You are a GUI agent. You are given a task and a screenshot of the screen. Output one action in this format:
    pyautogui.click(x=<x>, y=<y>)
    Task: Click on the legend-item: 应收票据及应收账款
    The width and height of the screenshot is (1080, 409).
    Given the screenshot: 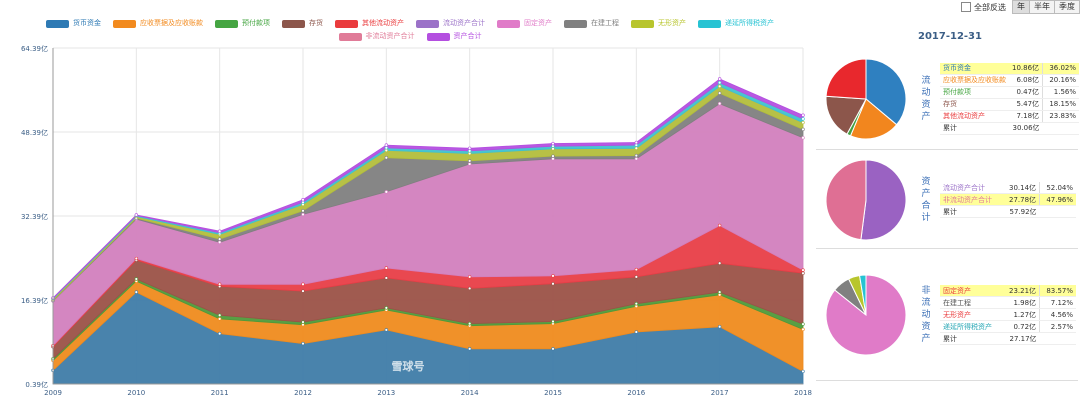 What is the action you would take?
    pyautogui.click(x=158, y=23)
    